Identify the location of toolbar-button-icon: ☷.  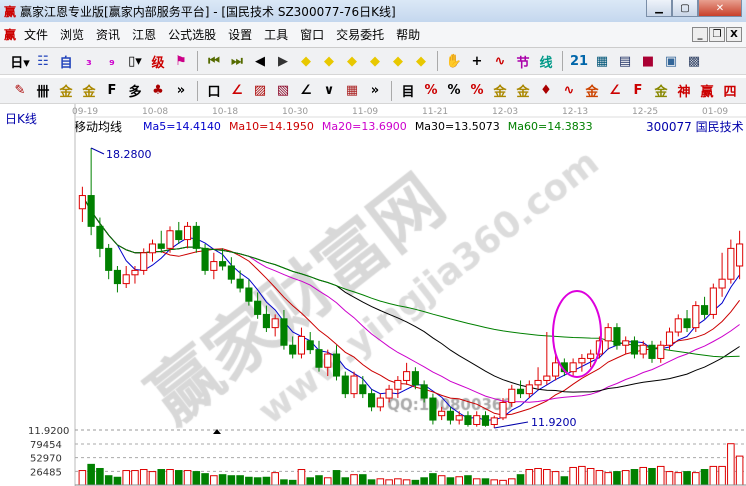
(43, 61).